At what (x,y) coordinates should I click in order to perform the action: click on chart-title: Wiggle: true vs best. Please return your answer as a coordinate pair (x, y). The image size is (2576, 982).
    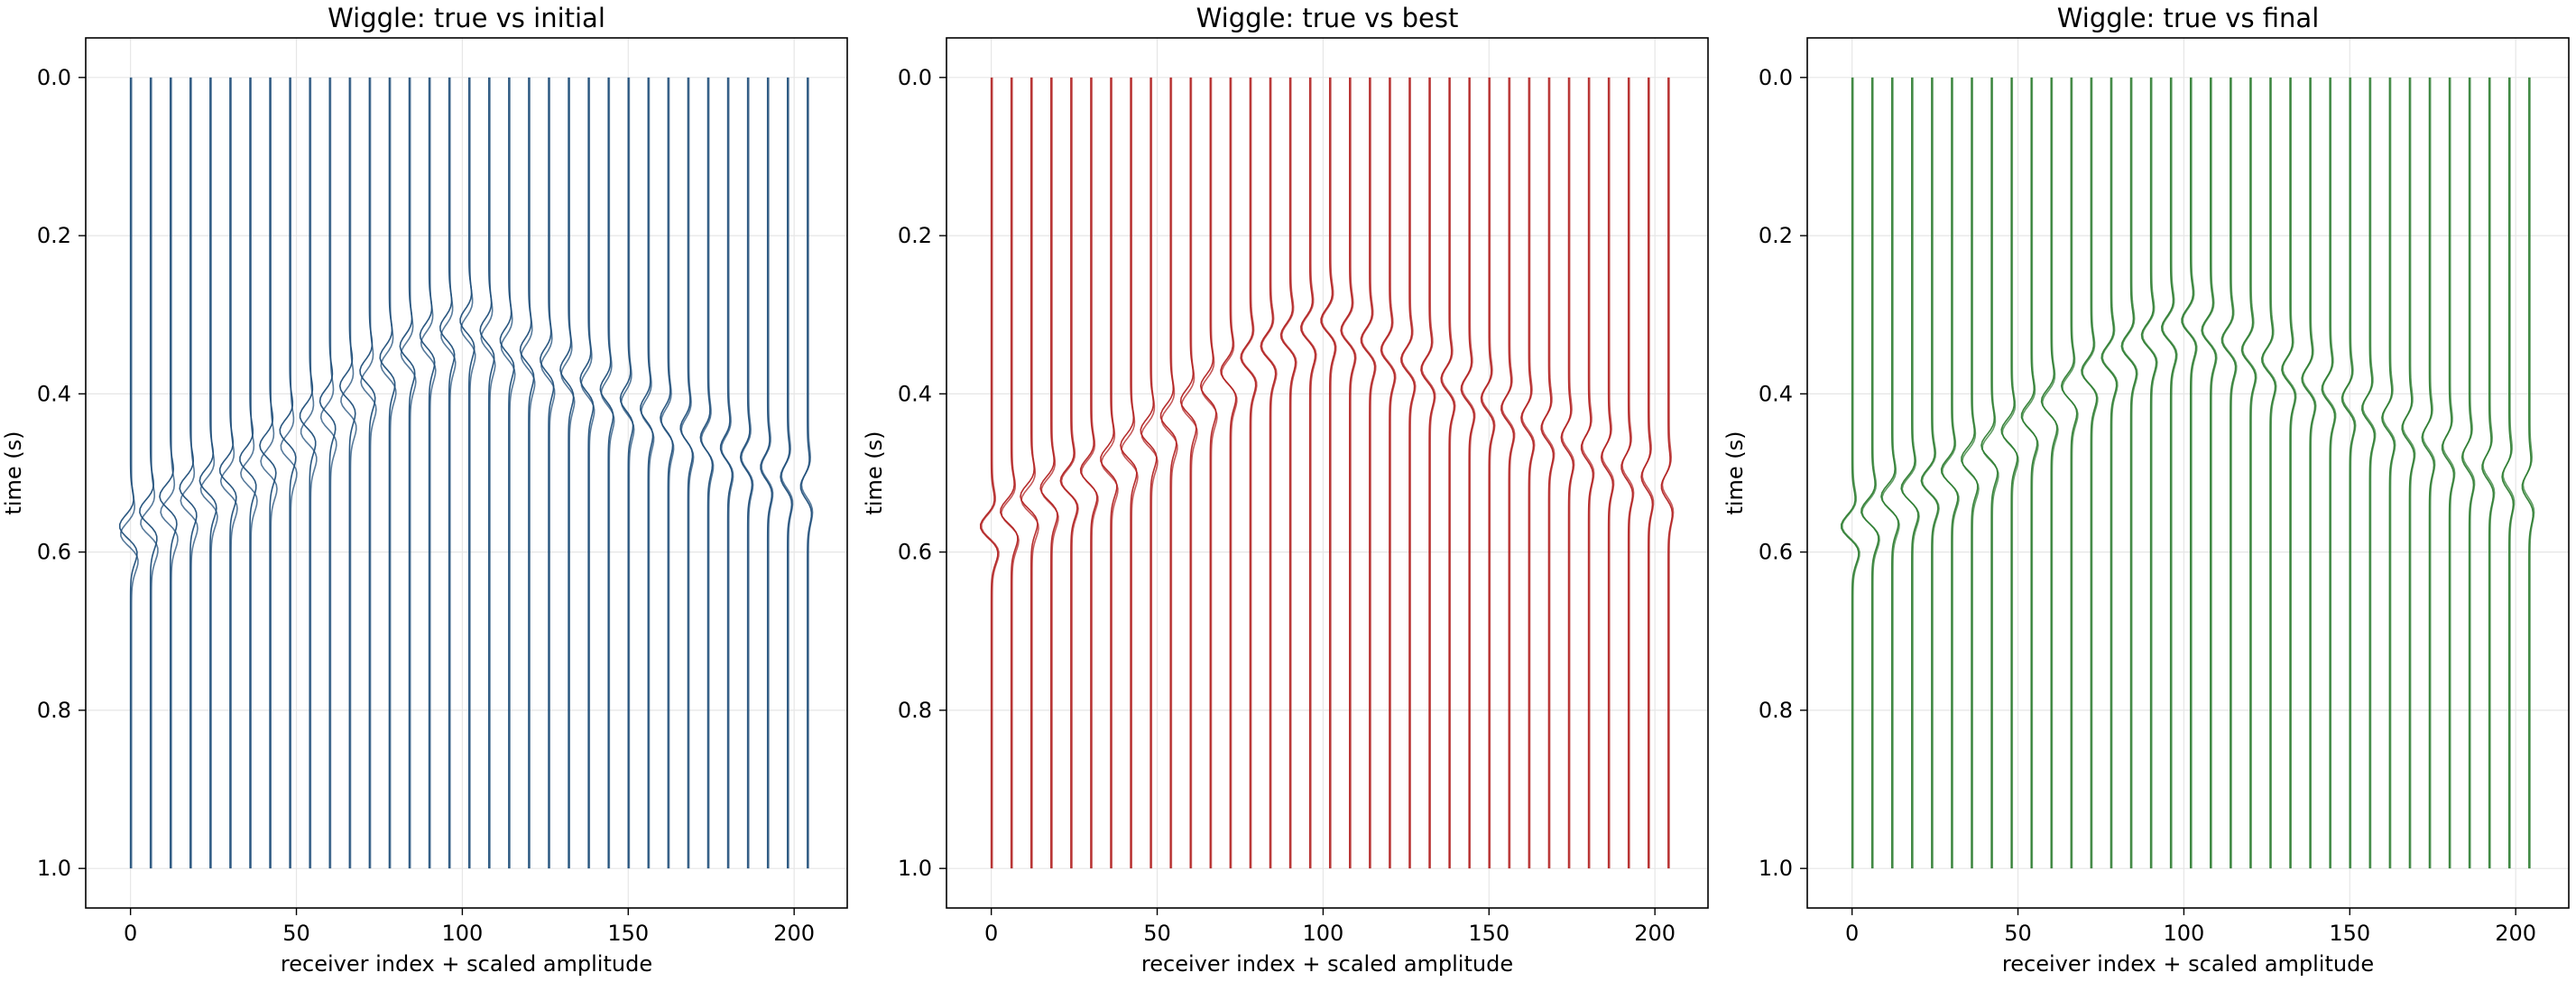
    Looking at the image, I should click on (1327, 18).